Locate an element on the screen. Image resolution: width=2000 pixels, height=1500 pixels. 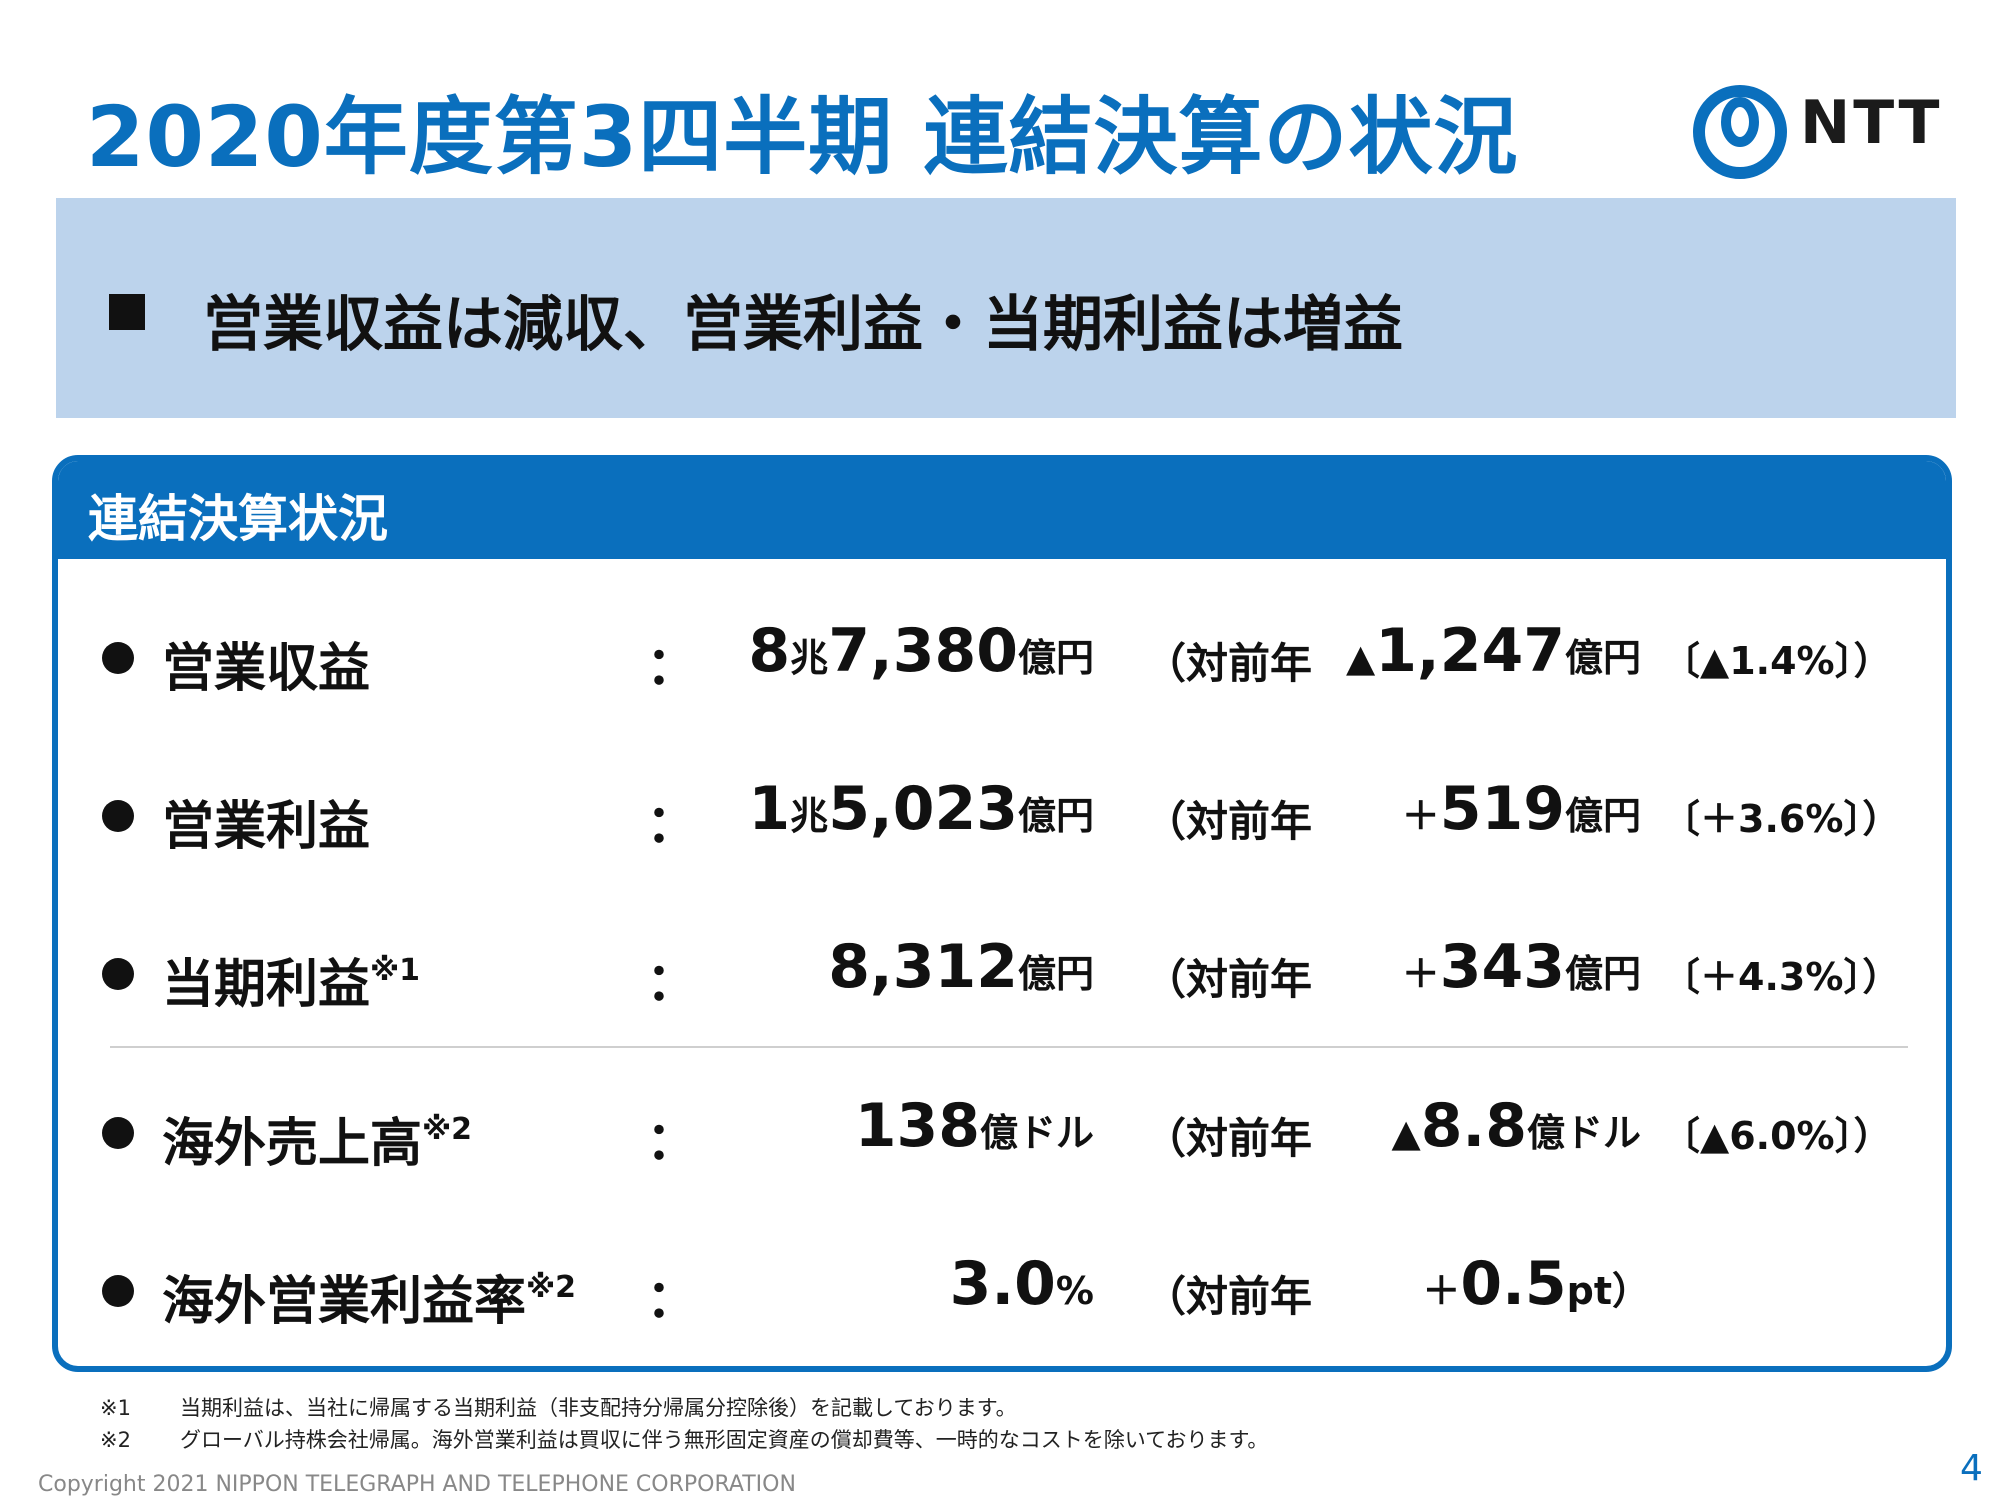
headline-banner: 営業収益は減収、営業利益・当期利益は増益 is located at coordinates (1006, 308).